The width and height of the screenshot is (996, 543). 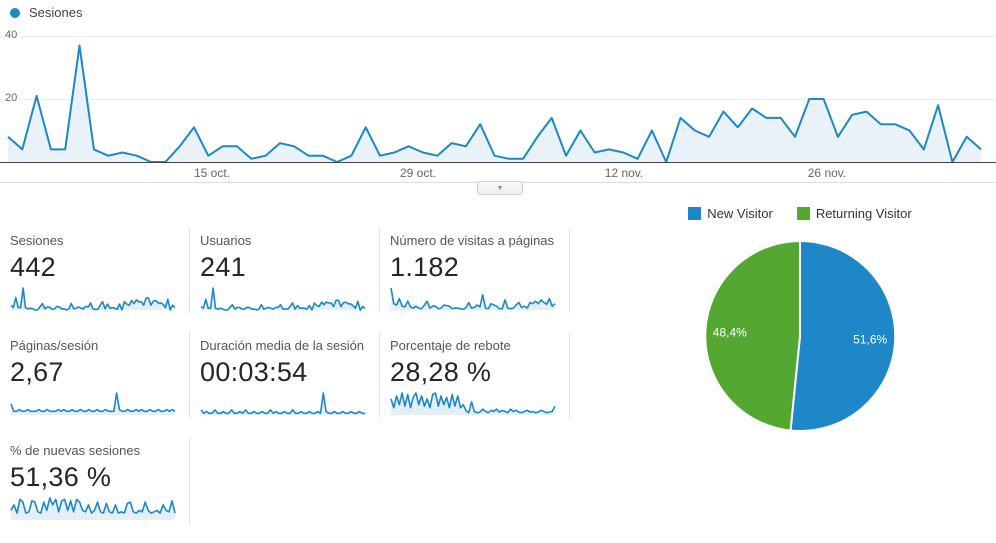 I want to click on pie-legend: New Visitor Returning Visitor, so click(x=800, y=213).